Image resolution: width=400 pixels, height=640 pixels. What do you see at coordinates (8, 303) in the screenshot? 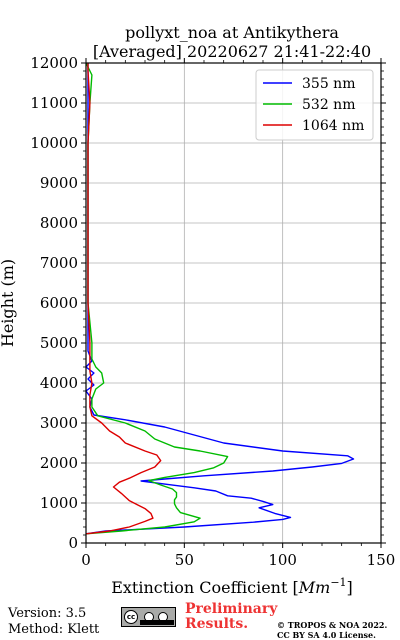
I see `y-axis-label: Height (m)` at bounding box center [8, 303].